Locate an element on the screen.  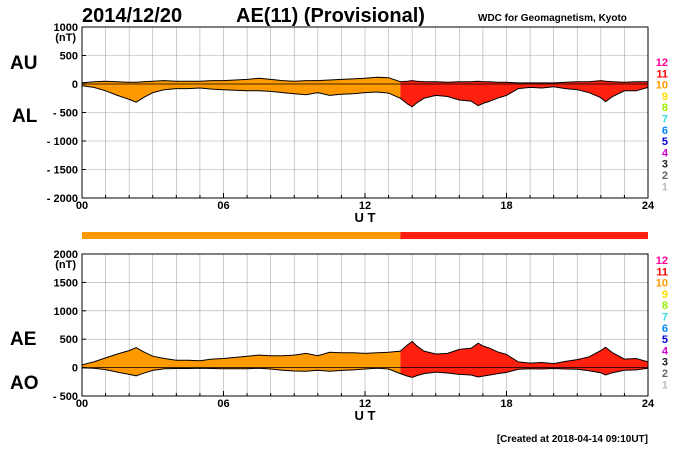
created-timestamp: [Created at 2018-04-14 09:10UT] is located at coordinates (572, 439).